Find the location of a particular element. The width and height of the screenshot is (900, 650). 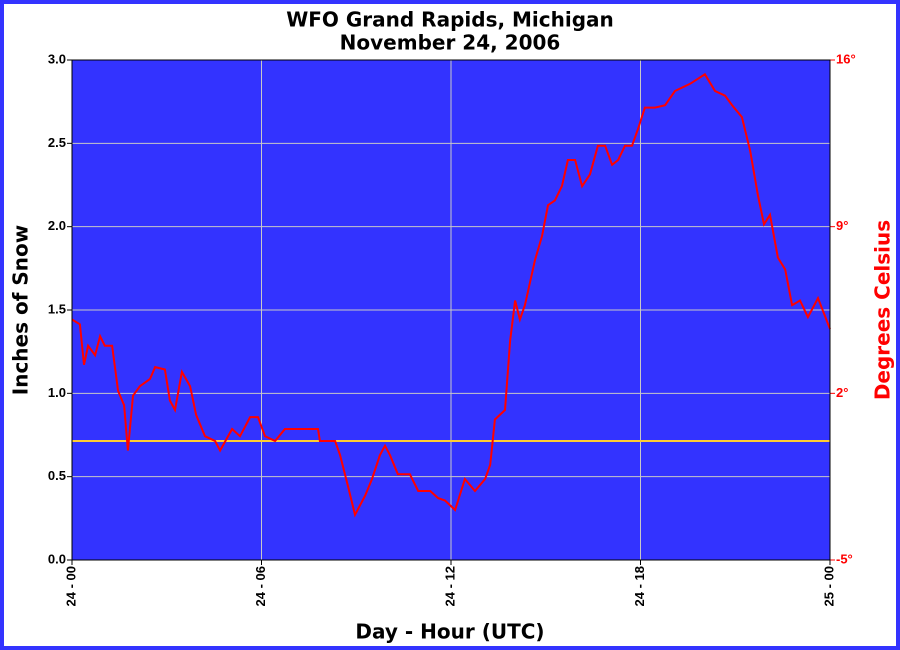

y-tick-label: 3.0 is located at coordinates (57, 58).